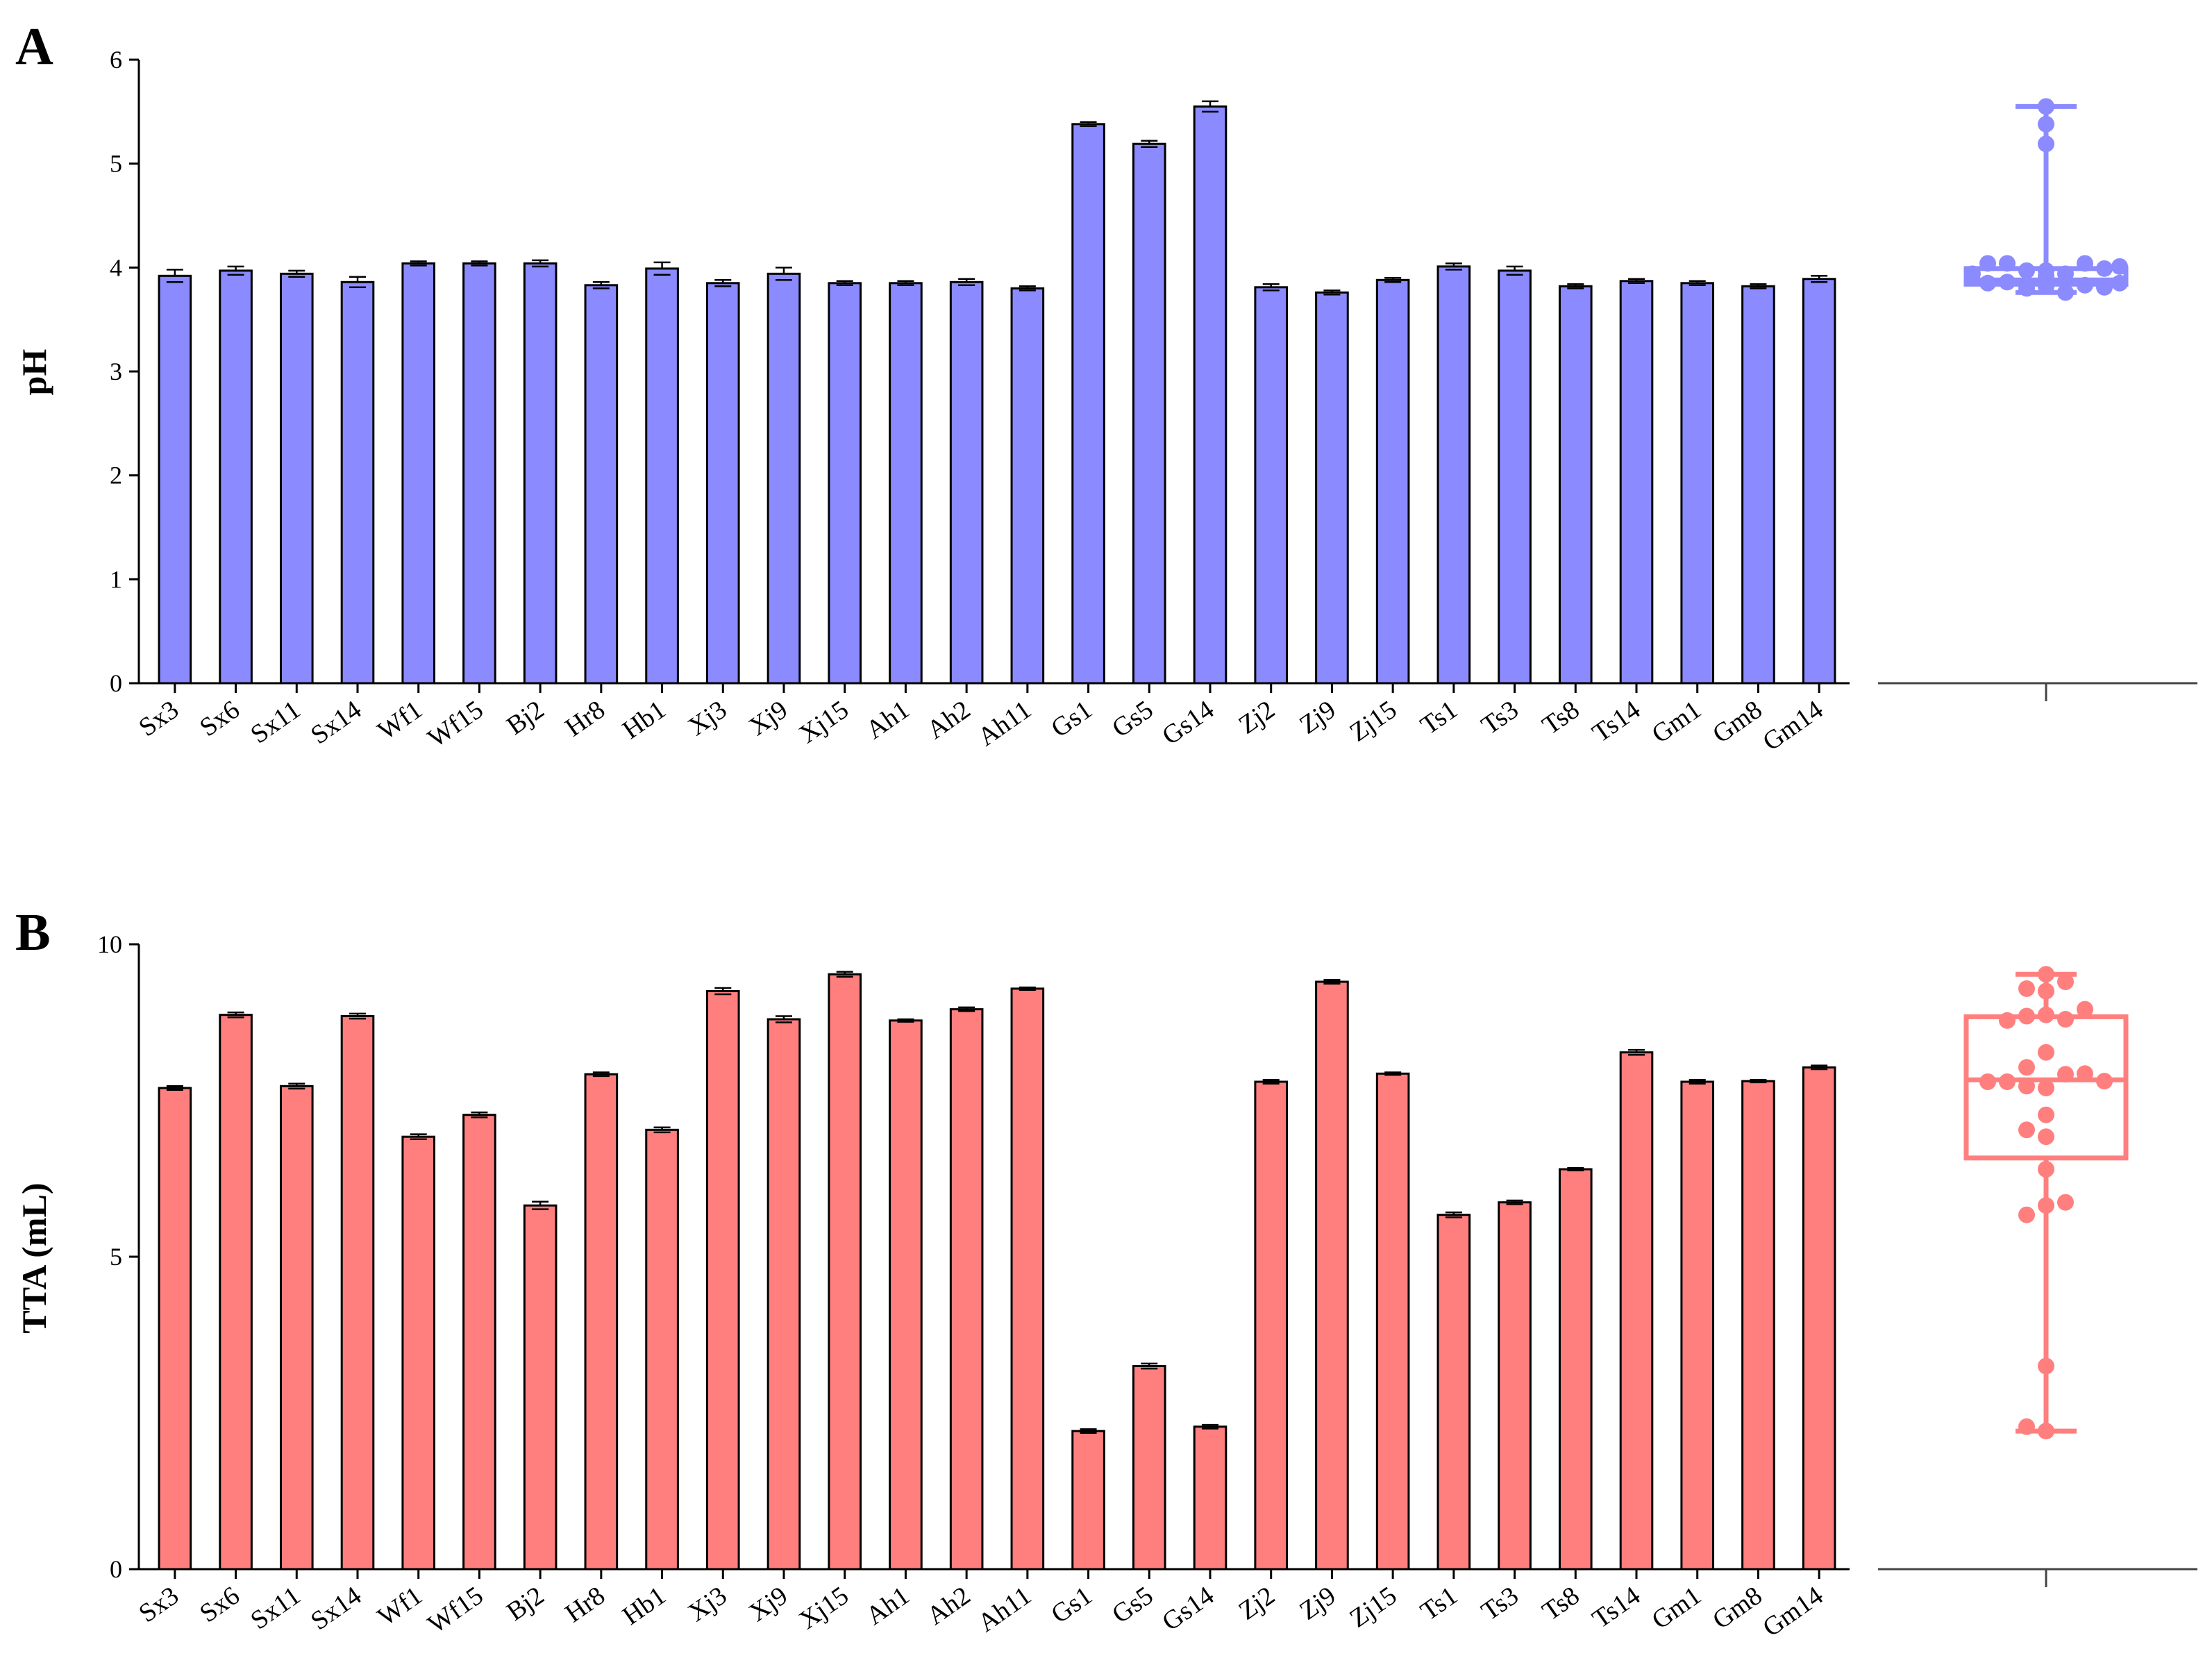  I want to click on x-tick-label: Gs5, so click(1132, 719).